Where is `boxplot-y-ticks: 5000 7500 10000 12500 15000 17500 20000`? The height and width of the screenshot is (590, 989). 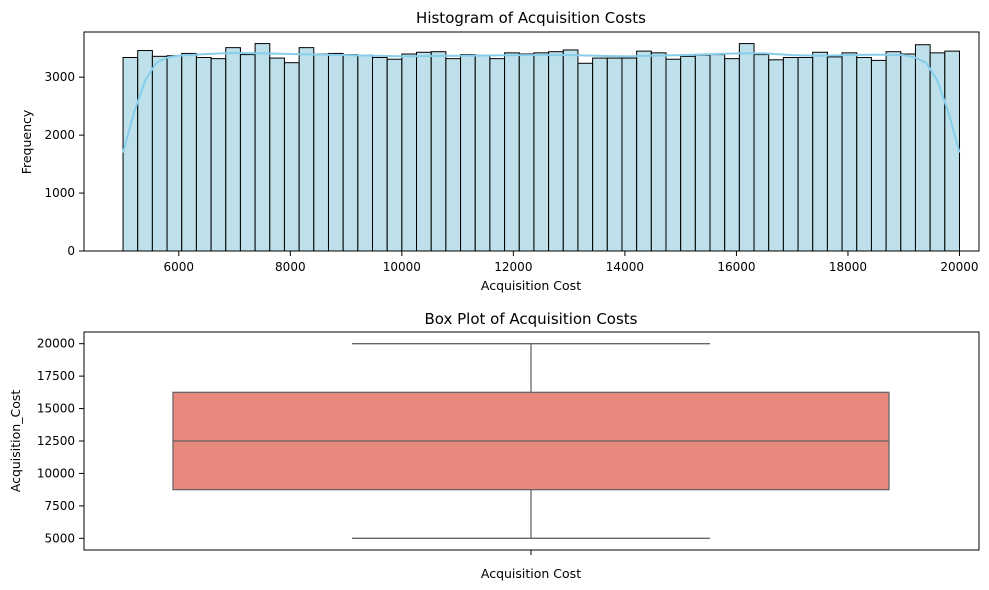
boxplot-y-ticks: 5000 7500 10000 12500 15000 17500 20000 is located at coordinates (60, 441).